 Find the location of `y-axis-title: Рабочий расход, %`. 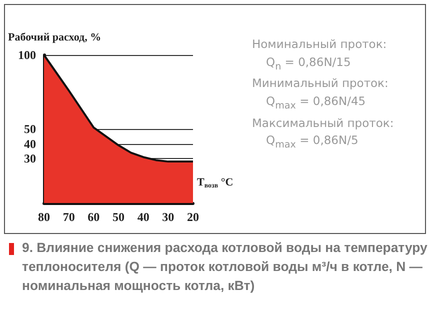

y-axis-title: Рабочий расход, % is located at coordinates (55, 38).